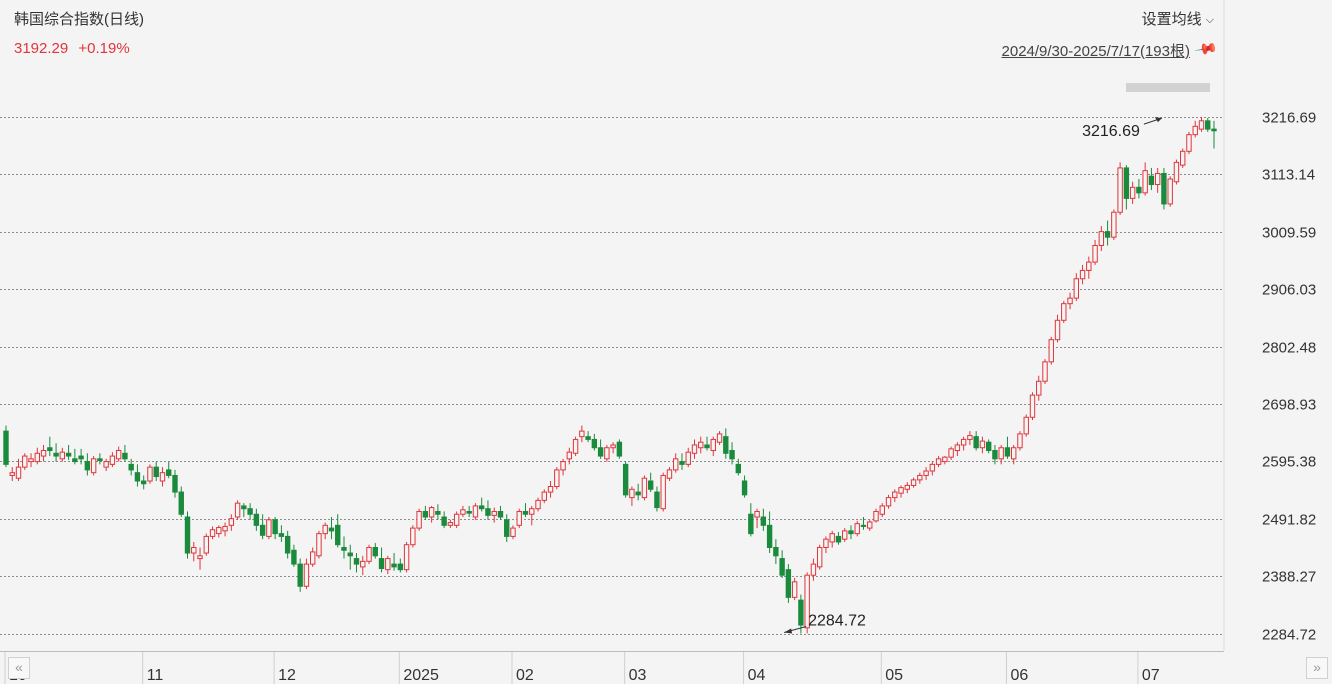 The width and height of the screenshot is (1332, 684). What do you see at coordinates (1019, 675) in the screenshot?
I see `x-tick-label: 06` at bounding box center [1019, 675].